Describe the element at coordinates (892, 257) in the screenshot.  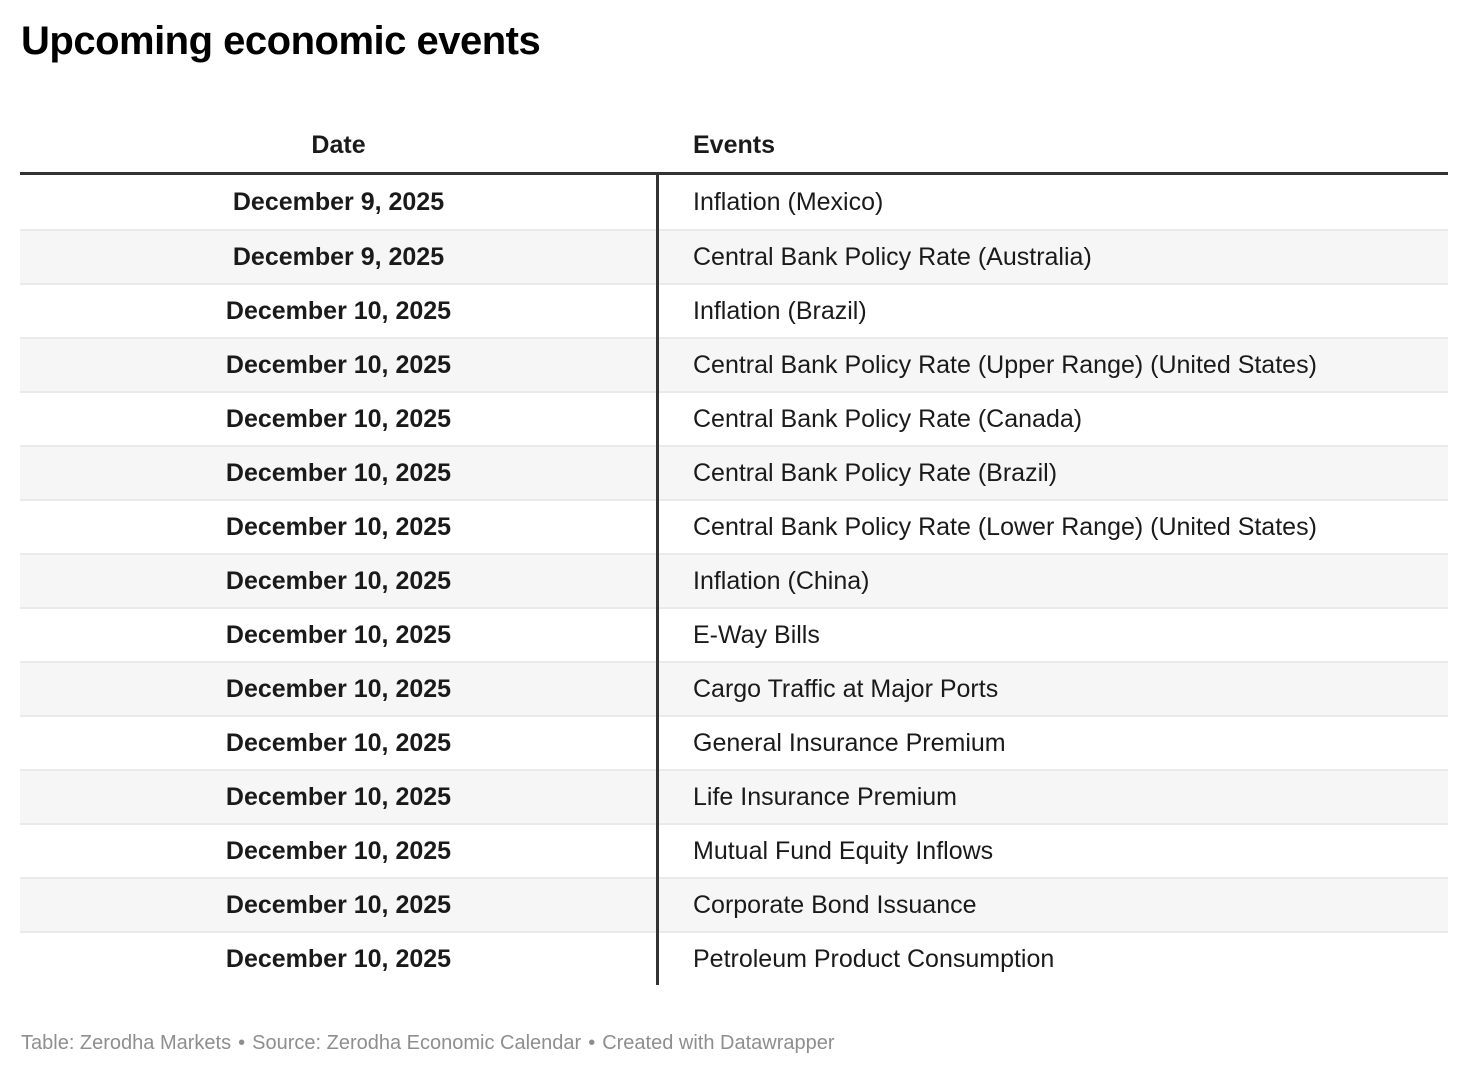
I see `event-cell: Central Bank Policy Rate (Australia)` at that location.